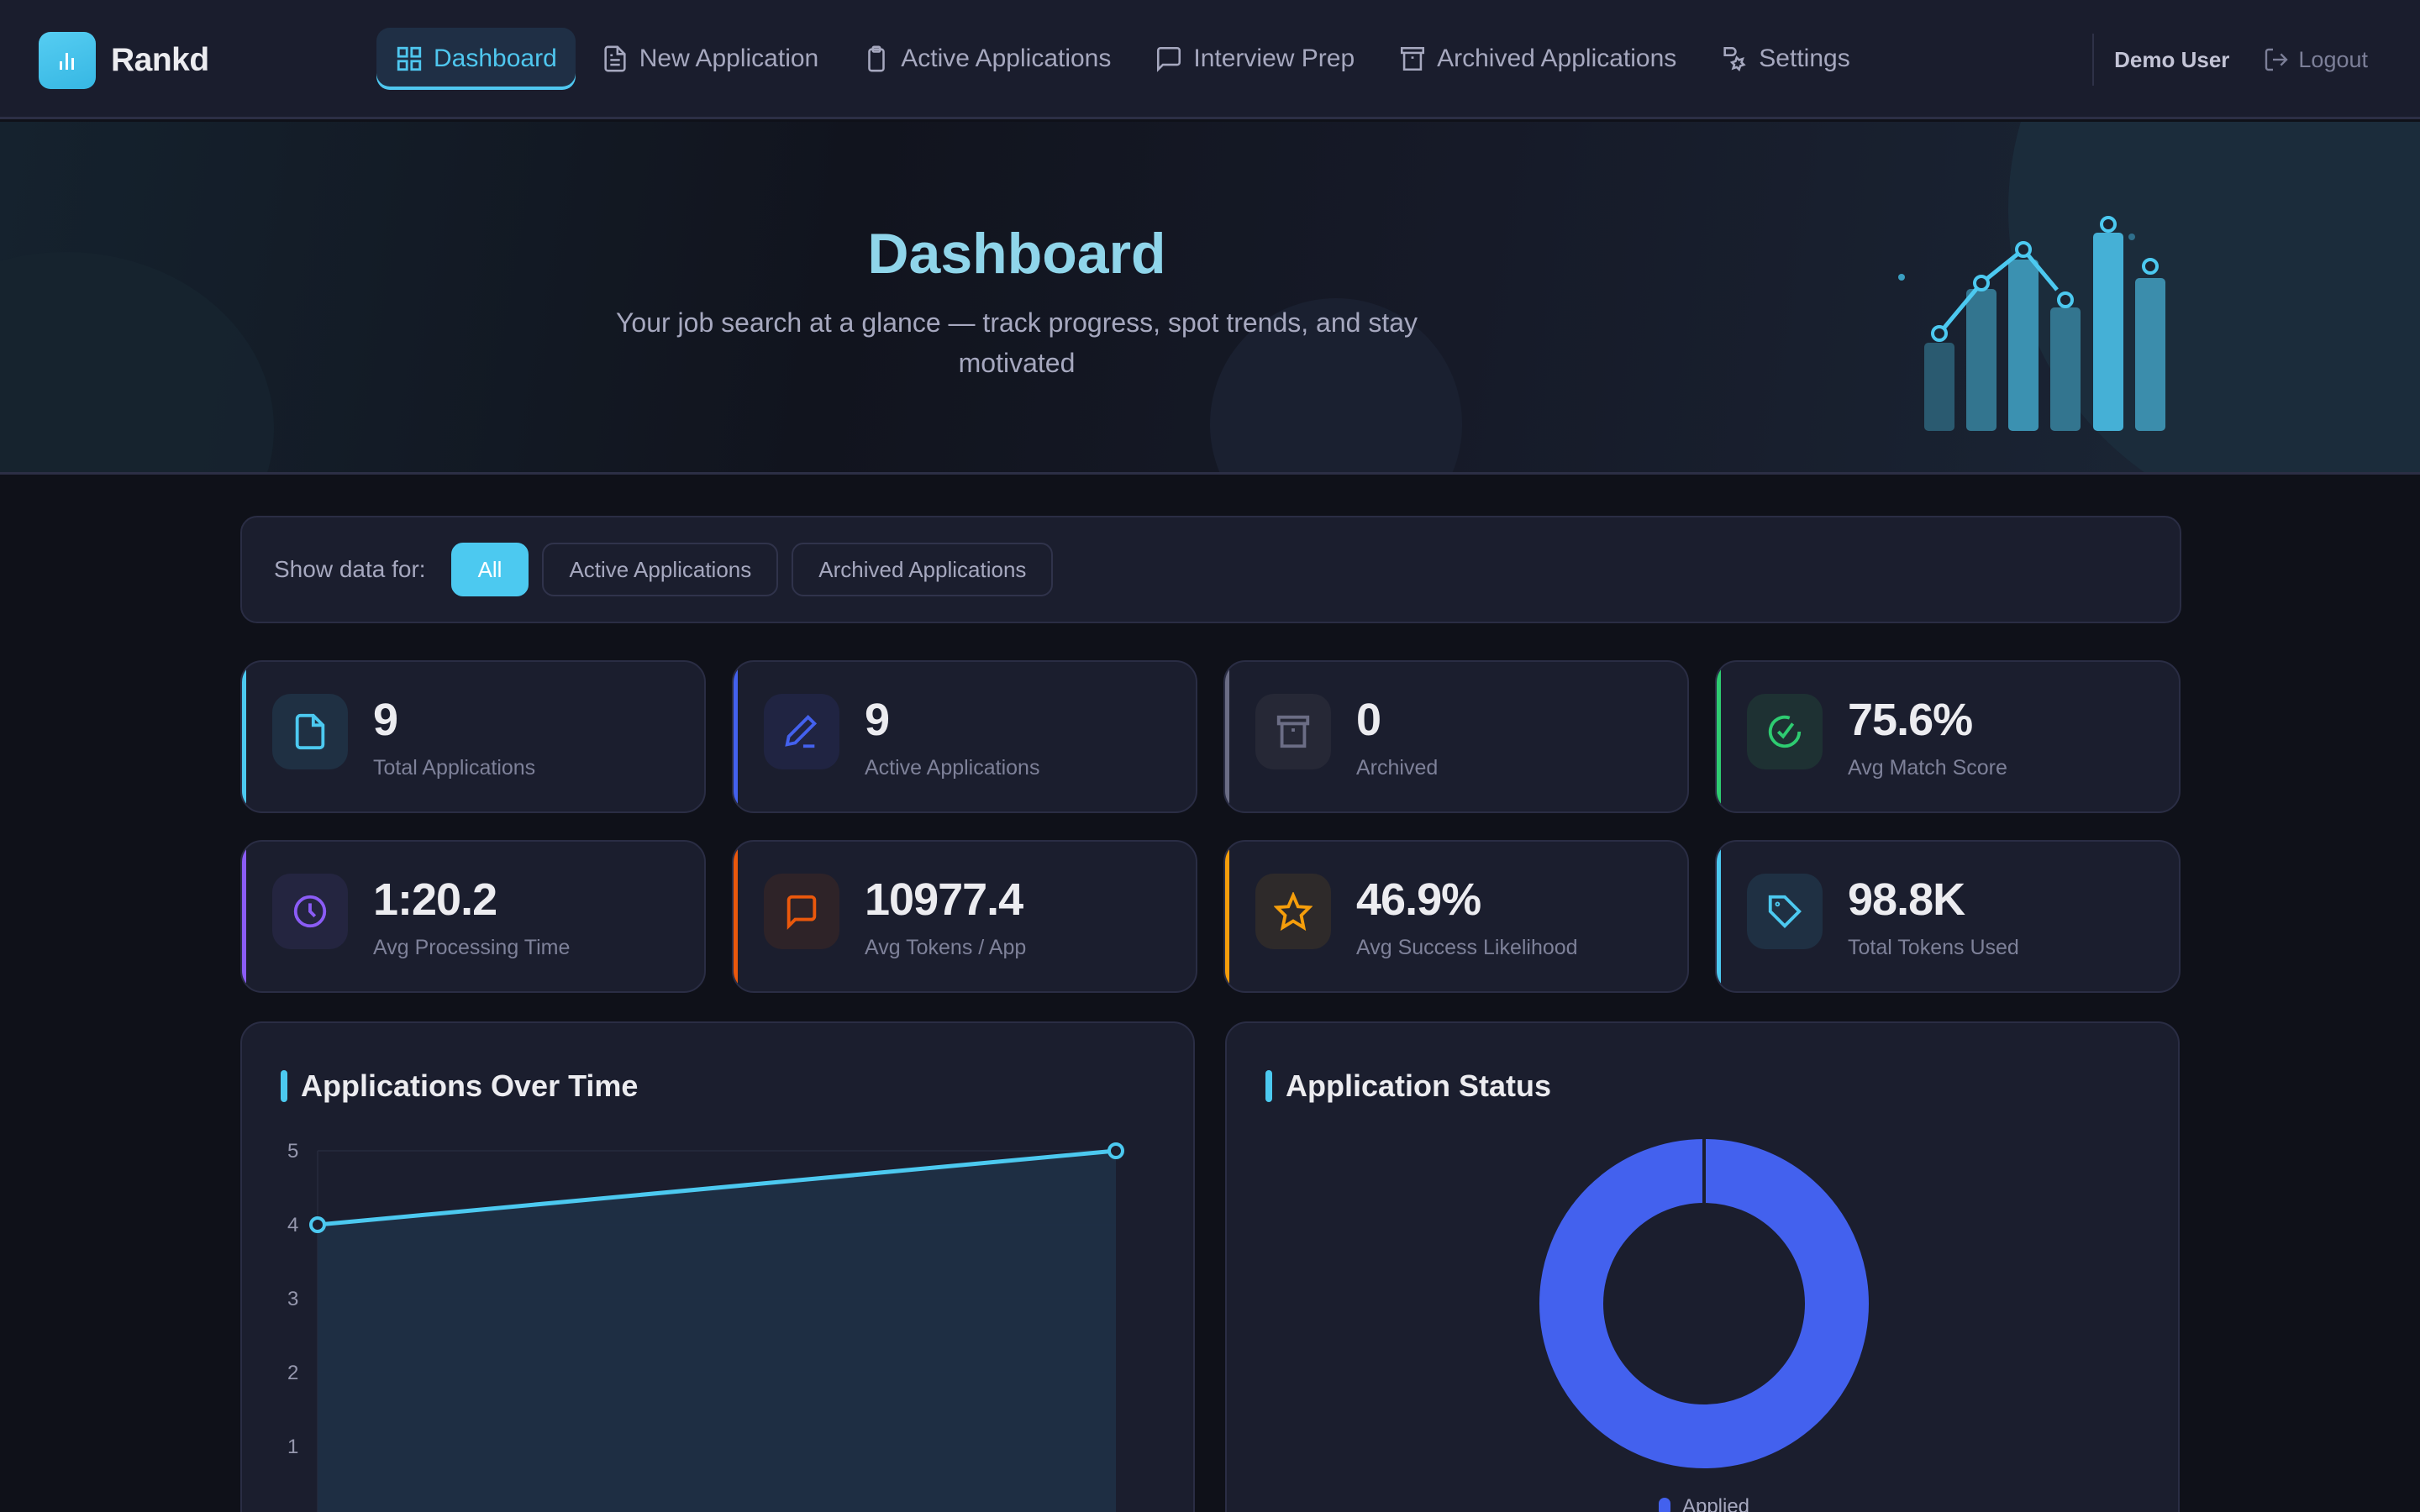  I want to click on chart-legend: Applied, so click(1703, 1503).